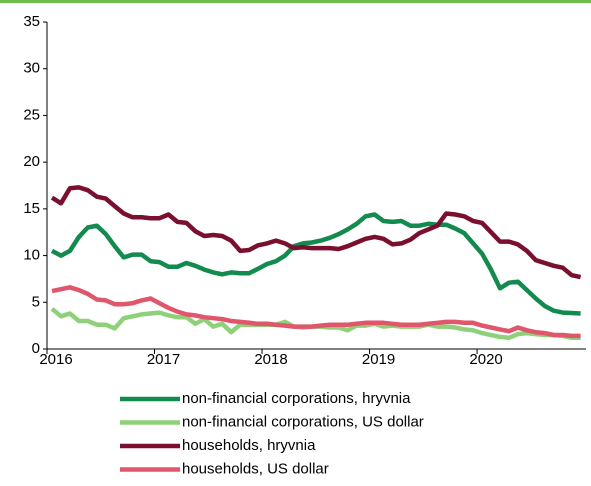 Image resolution: width=591 pixels, height=486 pixels. Describe the element at coordinates (270, 359) in the screenshot. I see `x-tick-label: 2018` at that location.